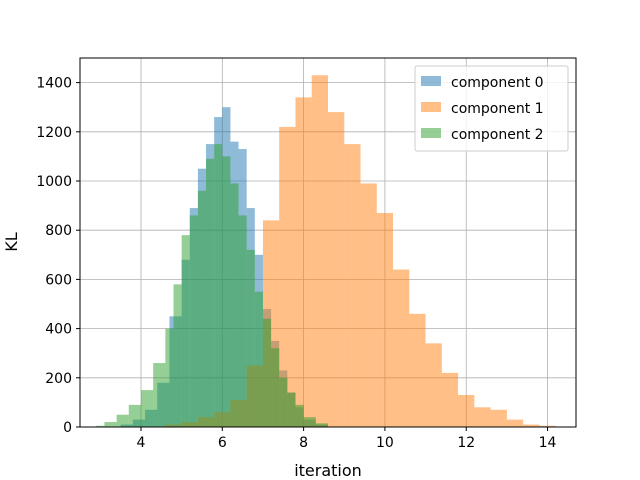 The width and height of the screenshot is (640, 480). What do you see at coordinates (54, 182) in the screenshot?
I see `y-tick-label: 1000` at bounding box center [54, 182].